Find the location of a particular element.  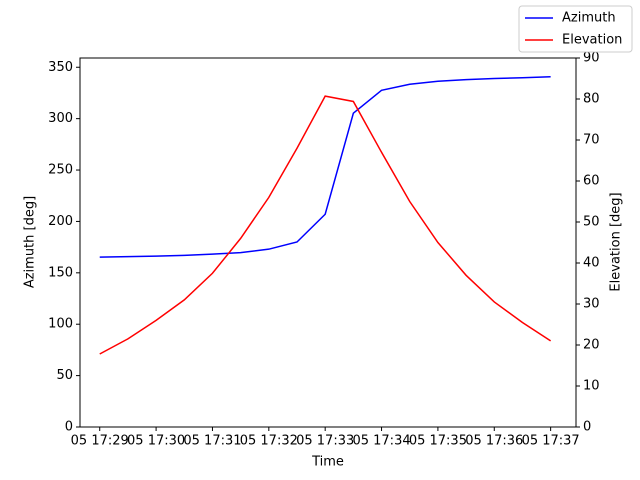

x-tick-label: 05 17:29 is located at coordinates (100, 441).